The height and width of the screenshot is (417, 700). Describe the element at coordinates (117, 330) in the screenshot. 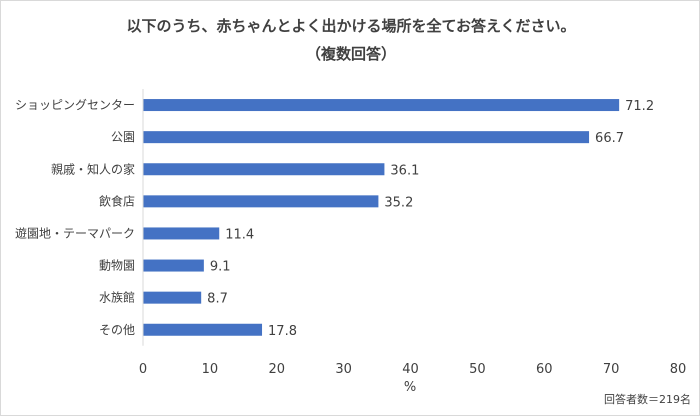

I see `category-label: その他` at that location.